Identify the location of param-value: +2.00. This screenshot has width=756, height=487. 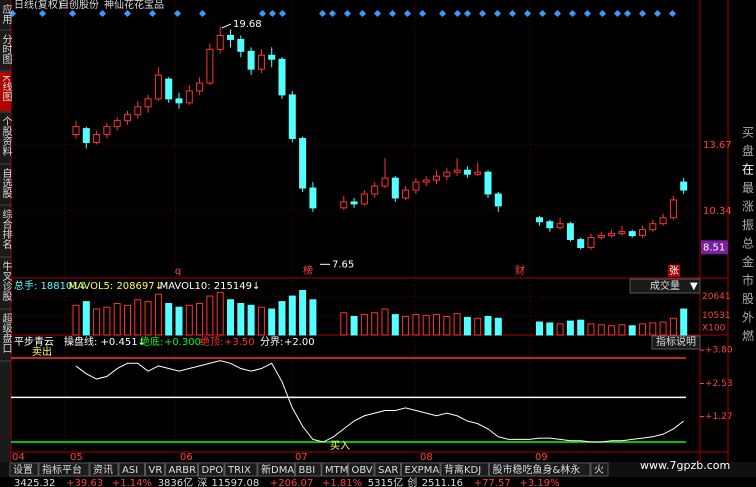
(299, 342).